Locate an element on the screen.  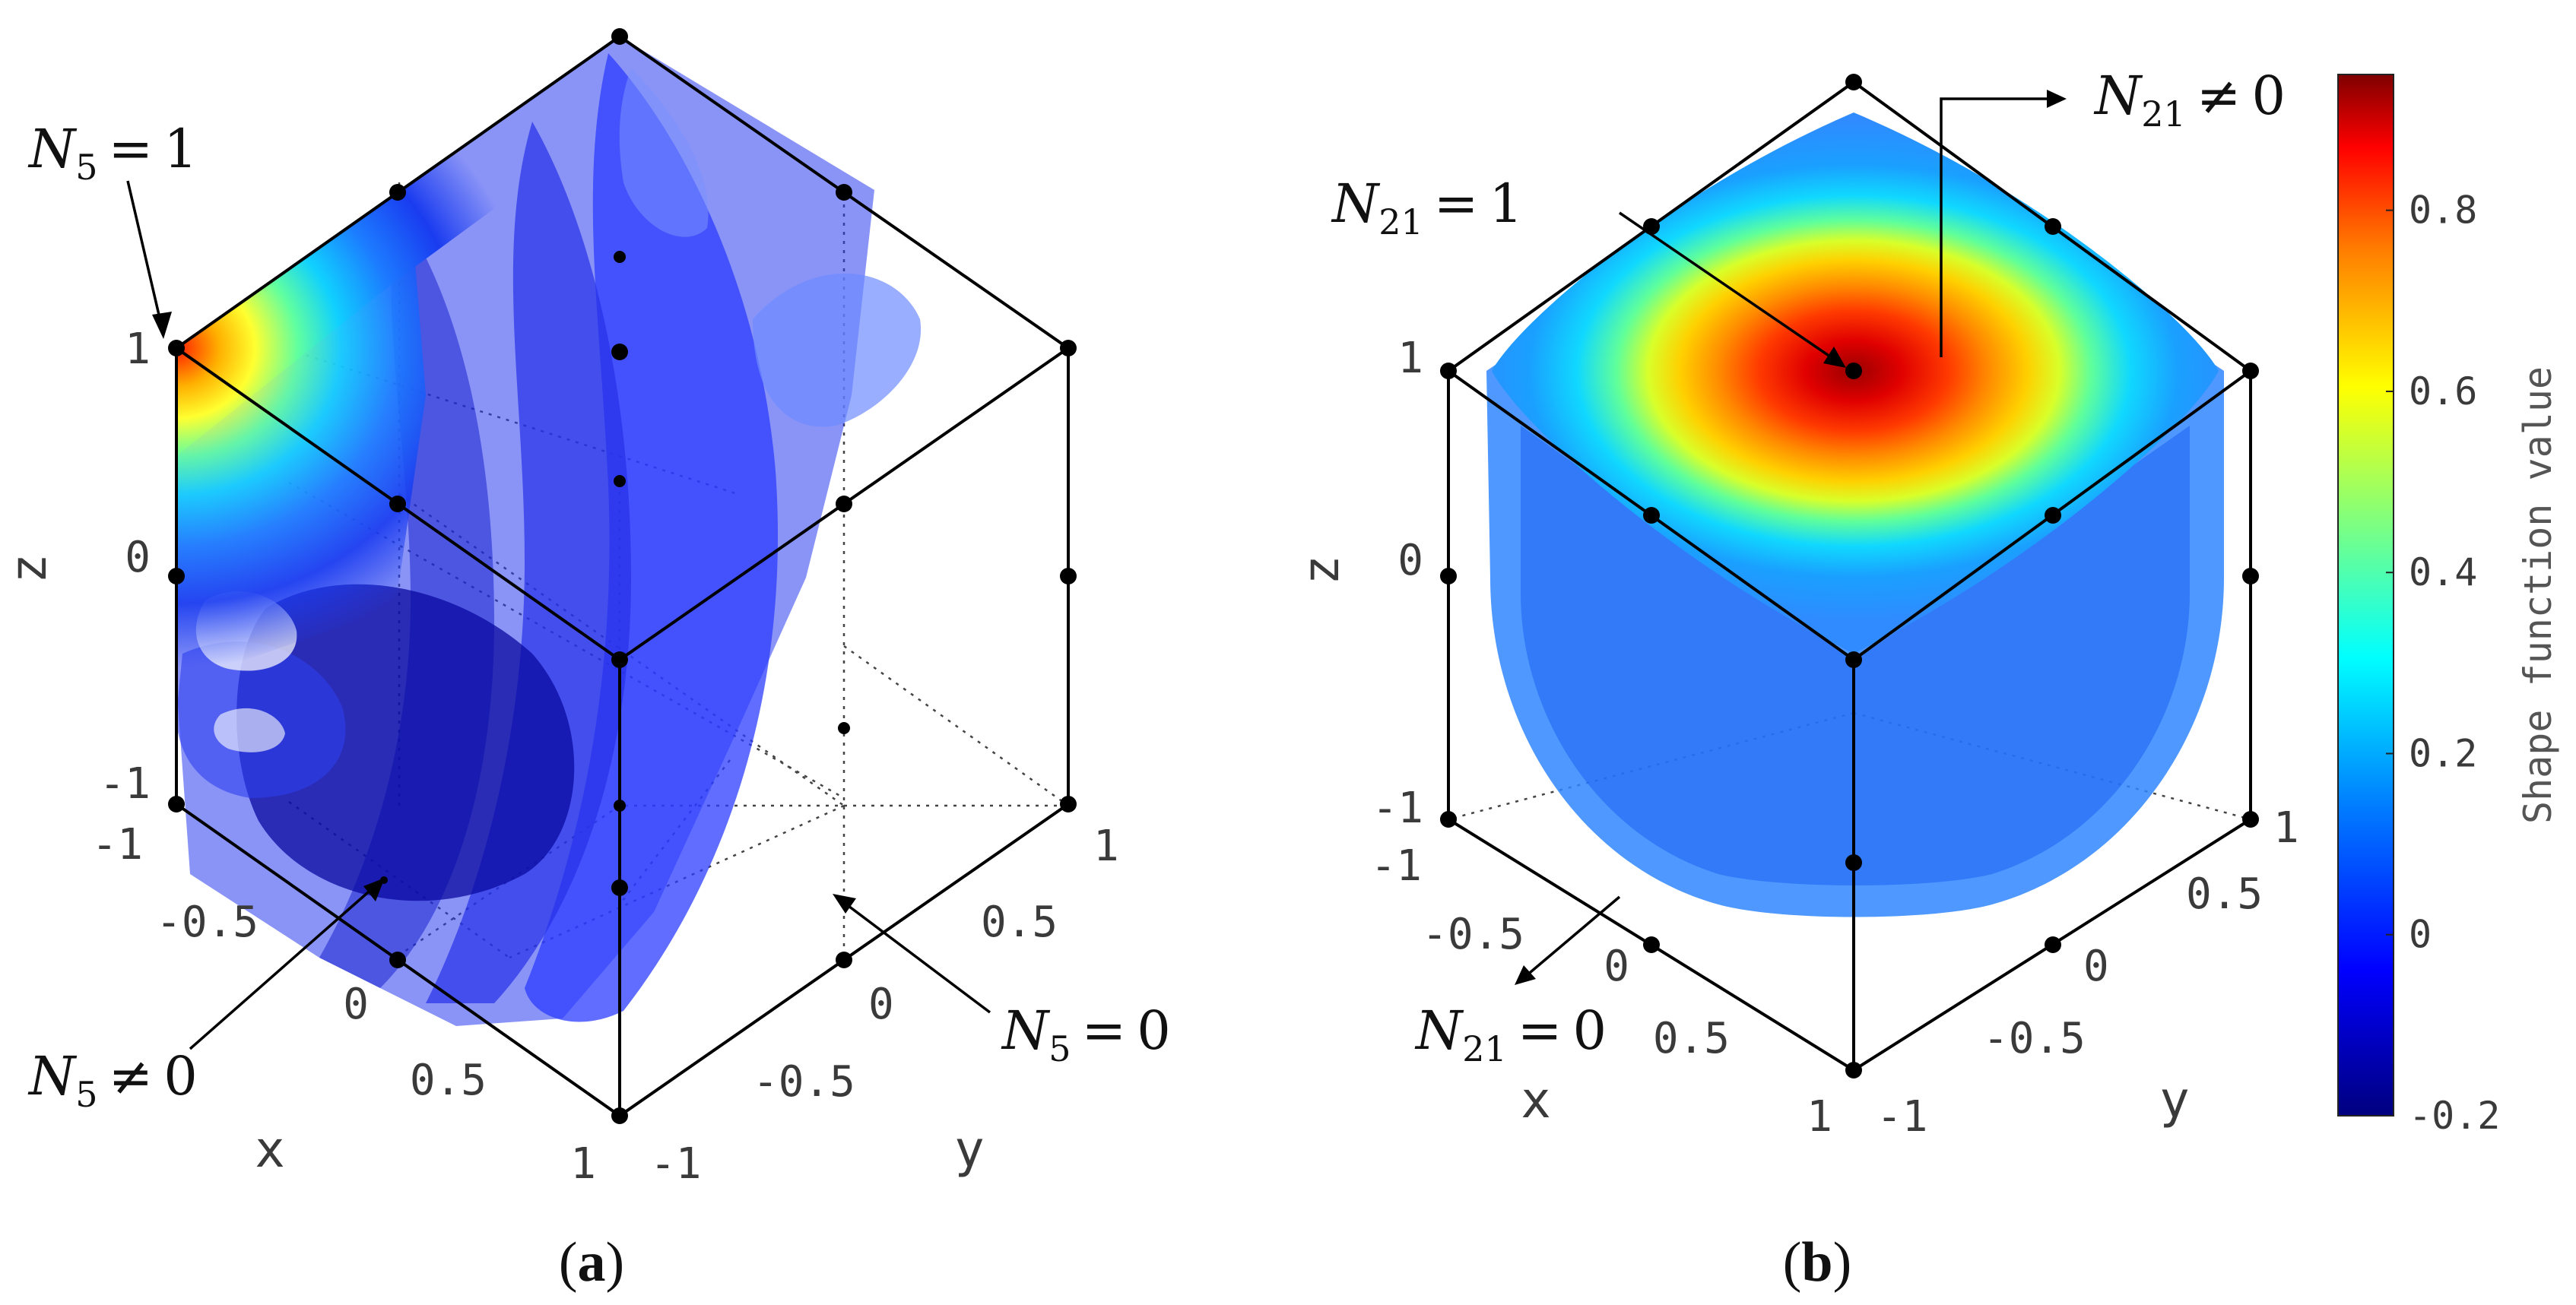
colorbar-tick-label: 0.8 is located at coordinates (2443, 210).